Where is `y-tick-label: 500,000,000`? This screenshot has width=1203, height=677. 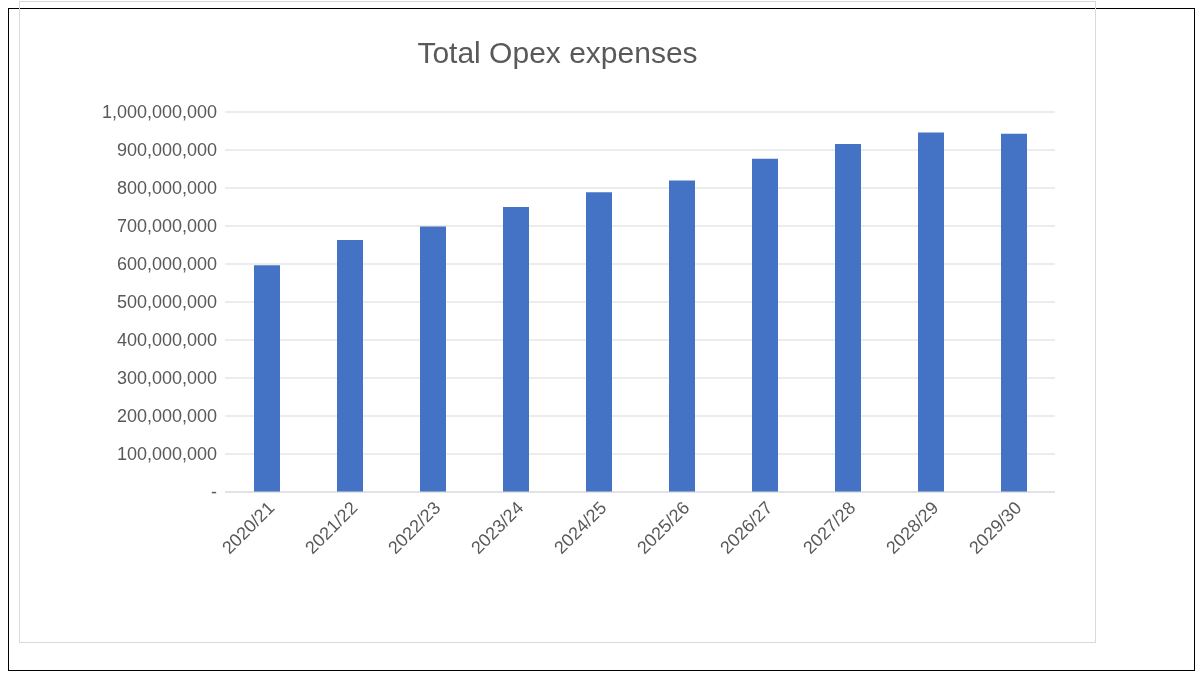
y-tick-label: 500,000,000 is located at coordinates (166, 302).